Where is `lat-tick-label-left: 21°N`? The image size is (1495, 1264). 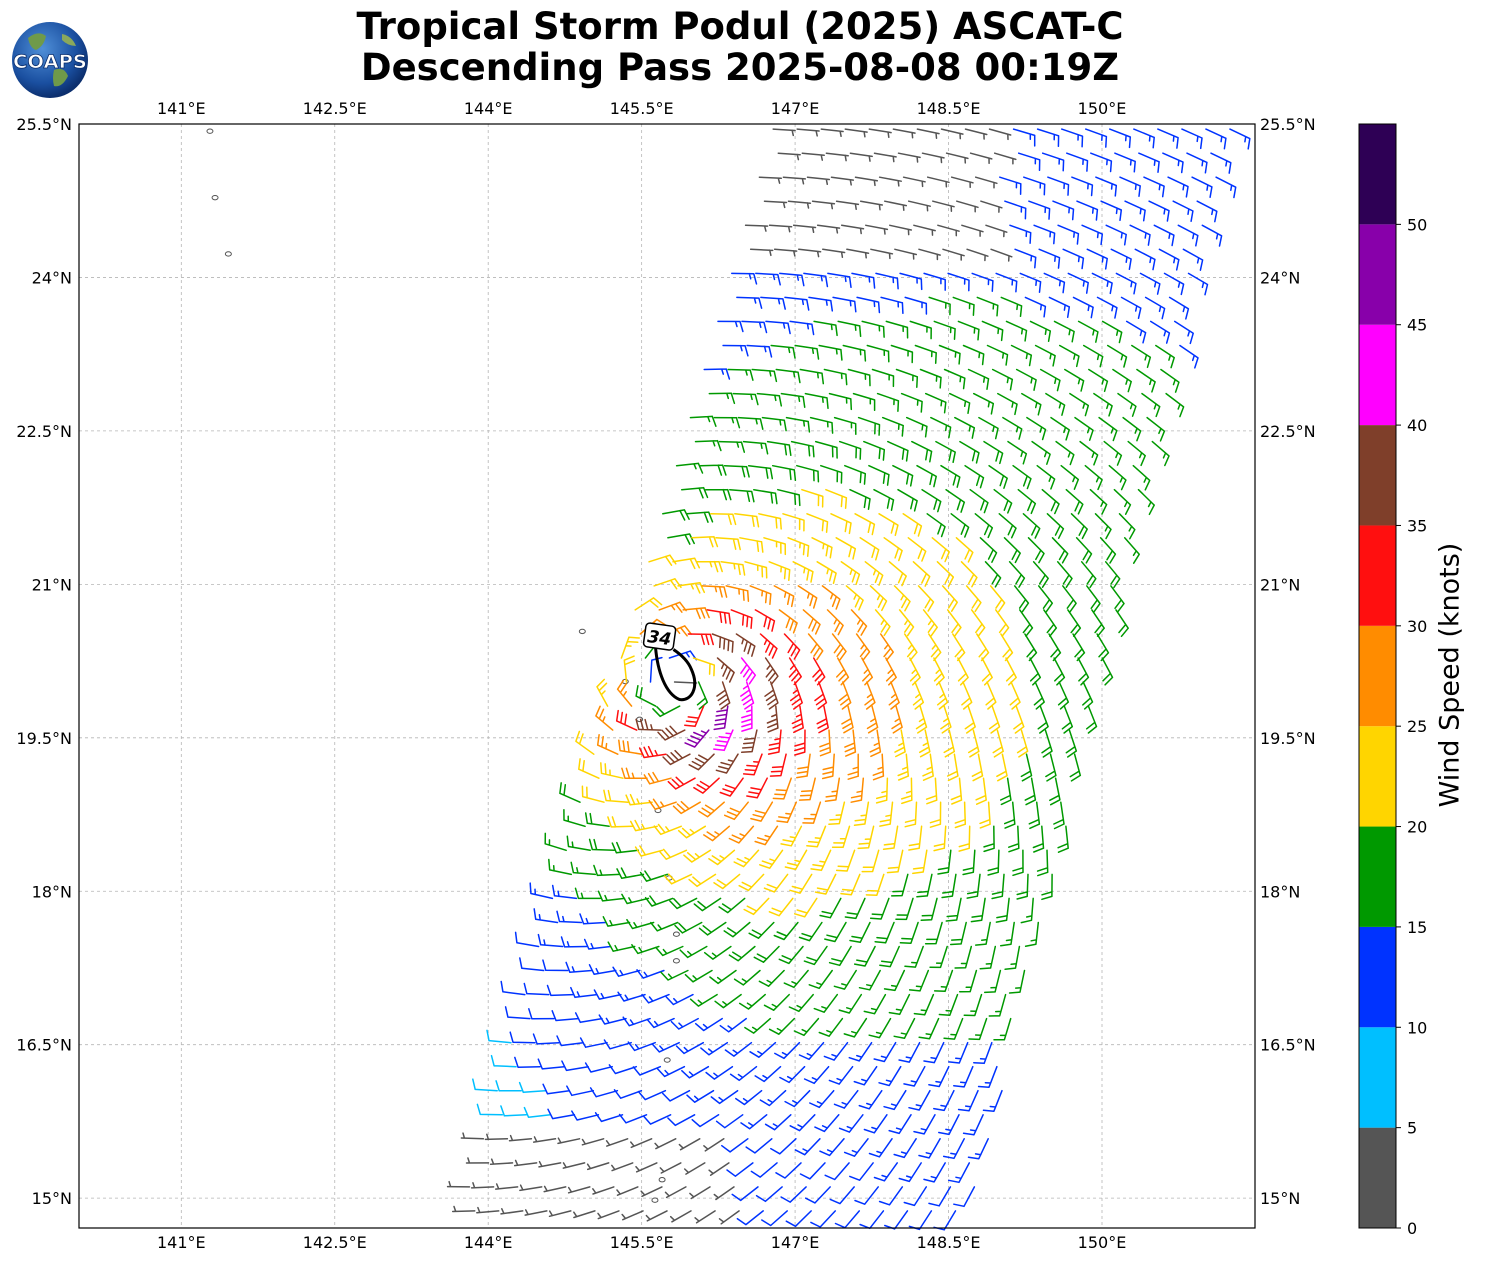
lat-tick-label-left: 21°N is located at coordinates (52, 584).